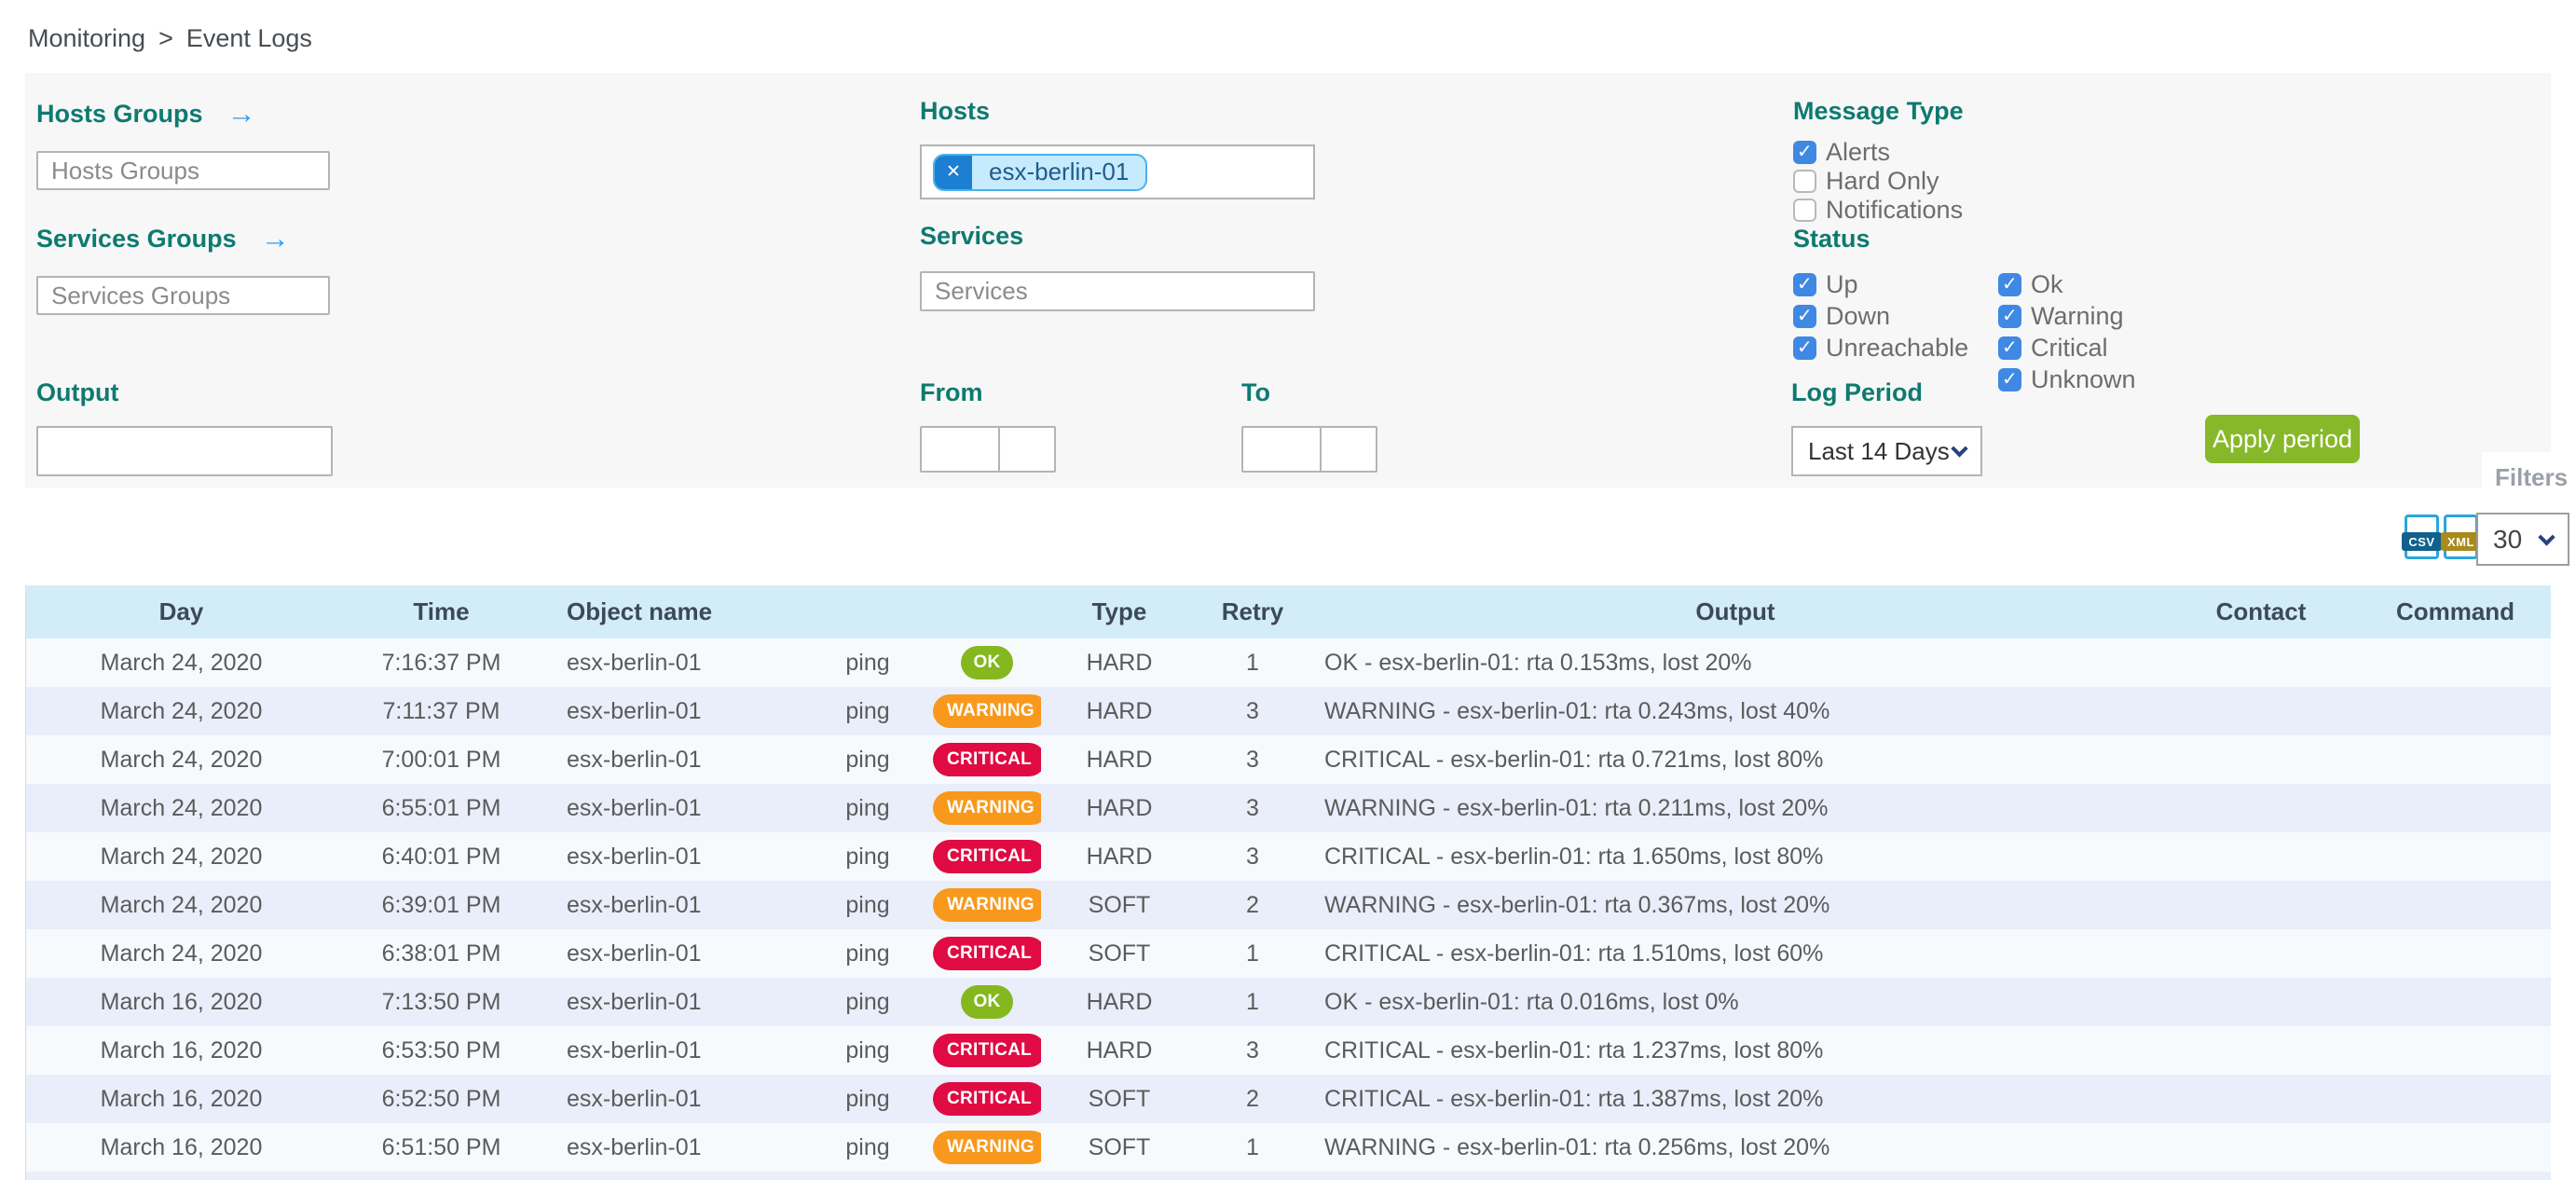 The height and width of the screenshot is (1180, 2576). Describe the element at coordinates (2461, 541) in the screenshot. I see `xml-export-label: XML` at that location.